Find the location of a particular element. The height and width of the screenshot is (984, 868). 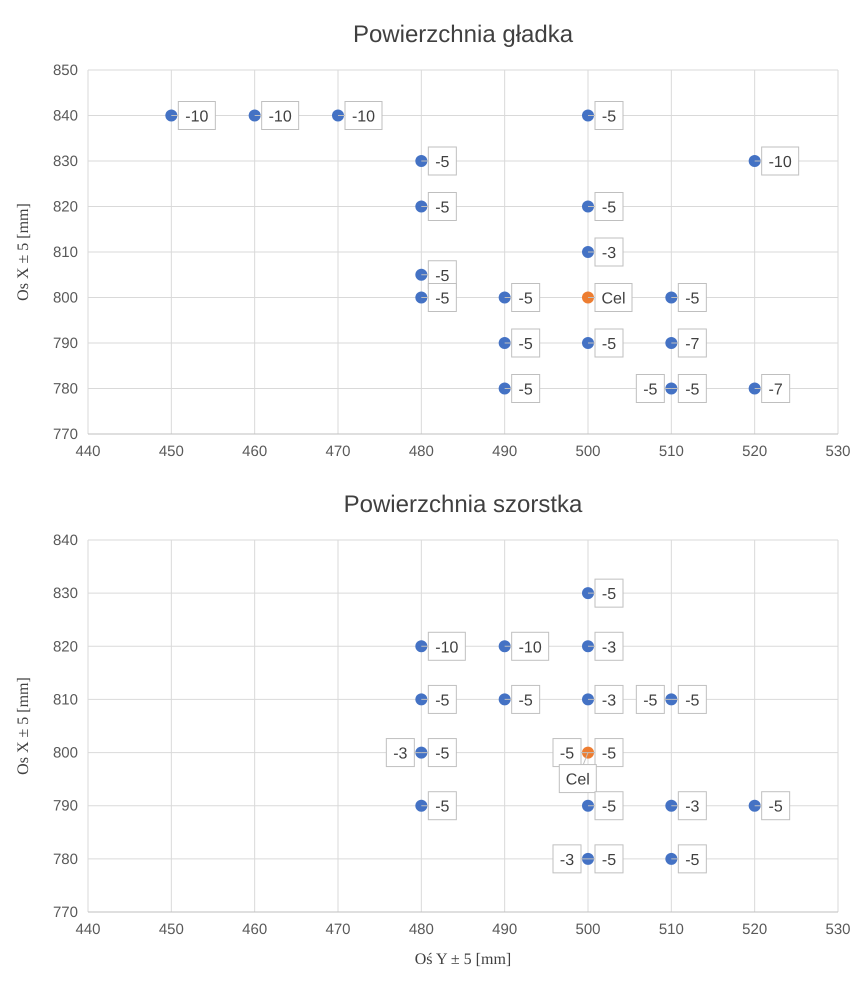

chart-title: Powierzchnia gładka is located at coordinates (463, 34).